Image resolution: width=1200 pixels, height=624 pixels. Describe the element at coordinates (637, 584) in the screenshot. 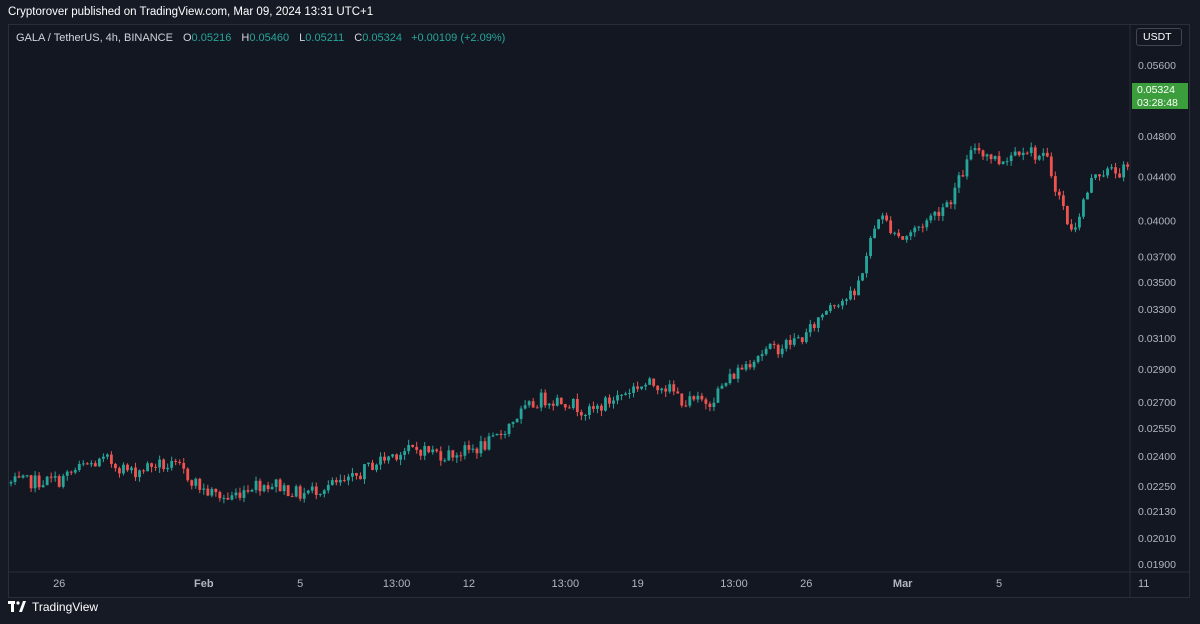

I see `x-tick-label: 19` at that location.